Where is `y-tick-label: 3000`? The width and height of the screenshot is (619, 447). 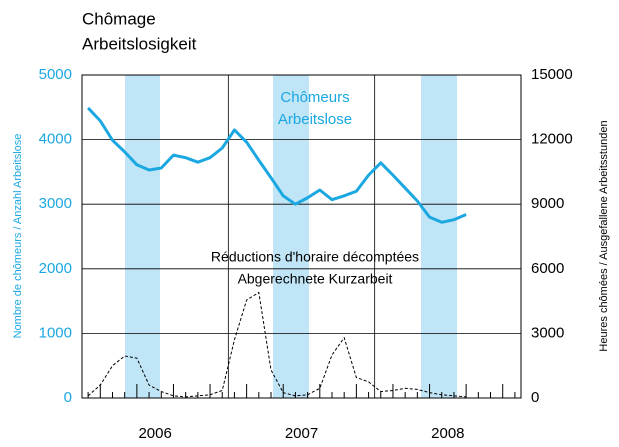
y-tick-label: 3000 is located at coordinates (55, 203).